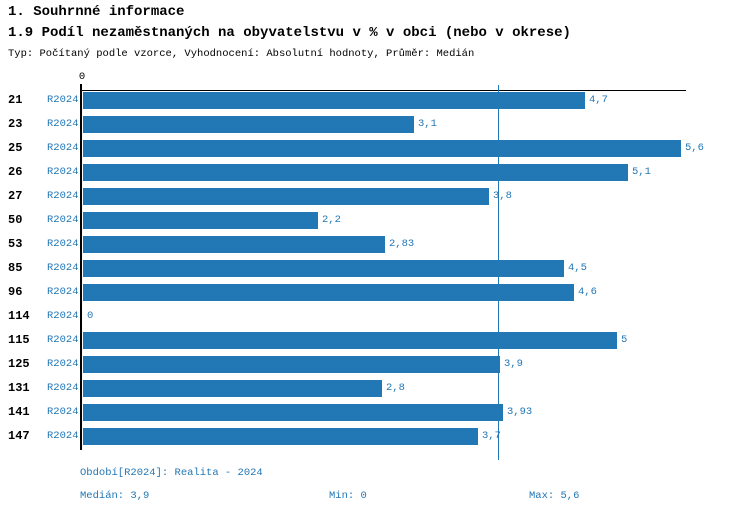 This screenshot has height=512, width=750. I want to click on row-category-label: 85, so click(15, 268).